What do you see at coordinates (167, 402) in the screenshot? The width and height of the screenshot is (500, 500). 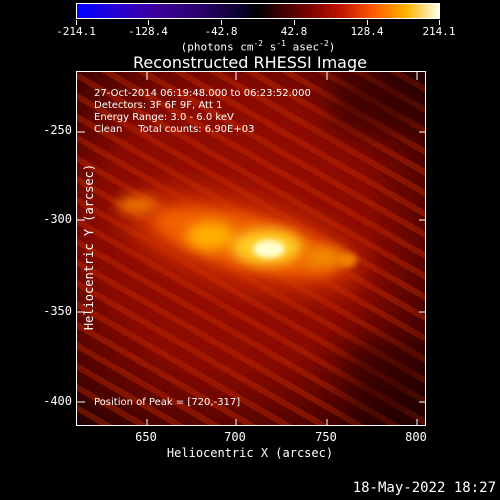 I see `info-peak-position: Position of Peak = [720,-317]` at bounding box center [167, 402].